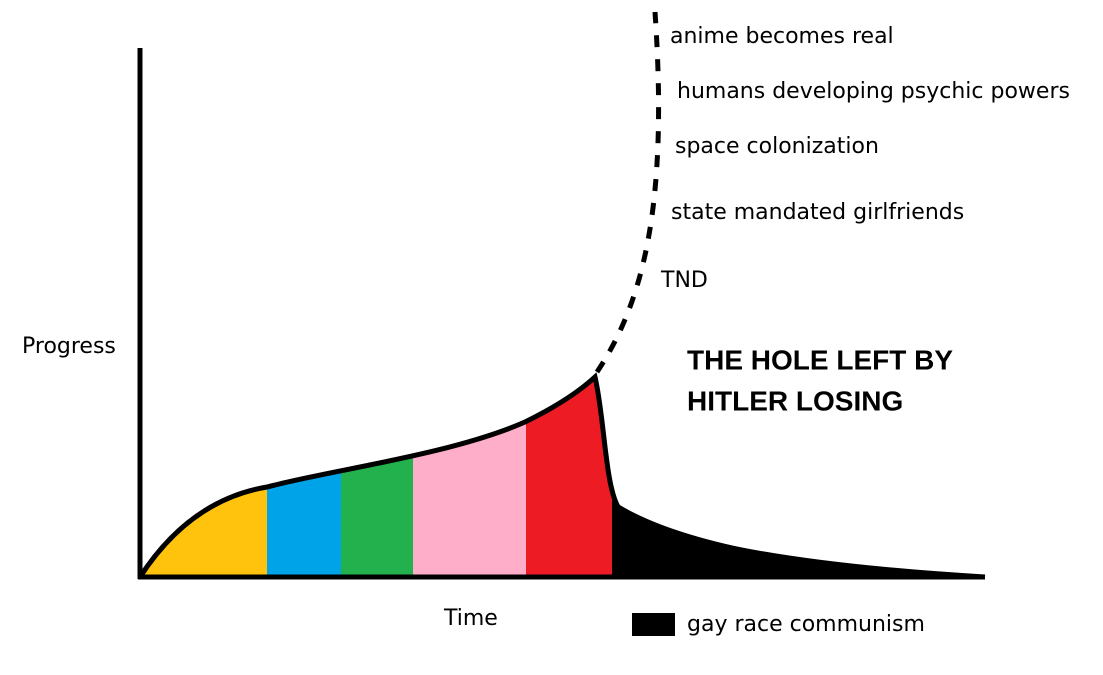 Image resolution: width=1103 pixels, height=675 pixels. I want to click on legend-swatch, so click(653, 624).